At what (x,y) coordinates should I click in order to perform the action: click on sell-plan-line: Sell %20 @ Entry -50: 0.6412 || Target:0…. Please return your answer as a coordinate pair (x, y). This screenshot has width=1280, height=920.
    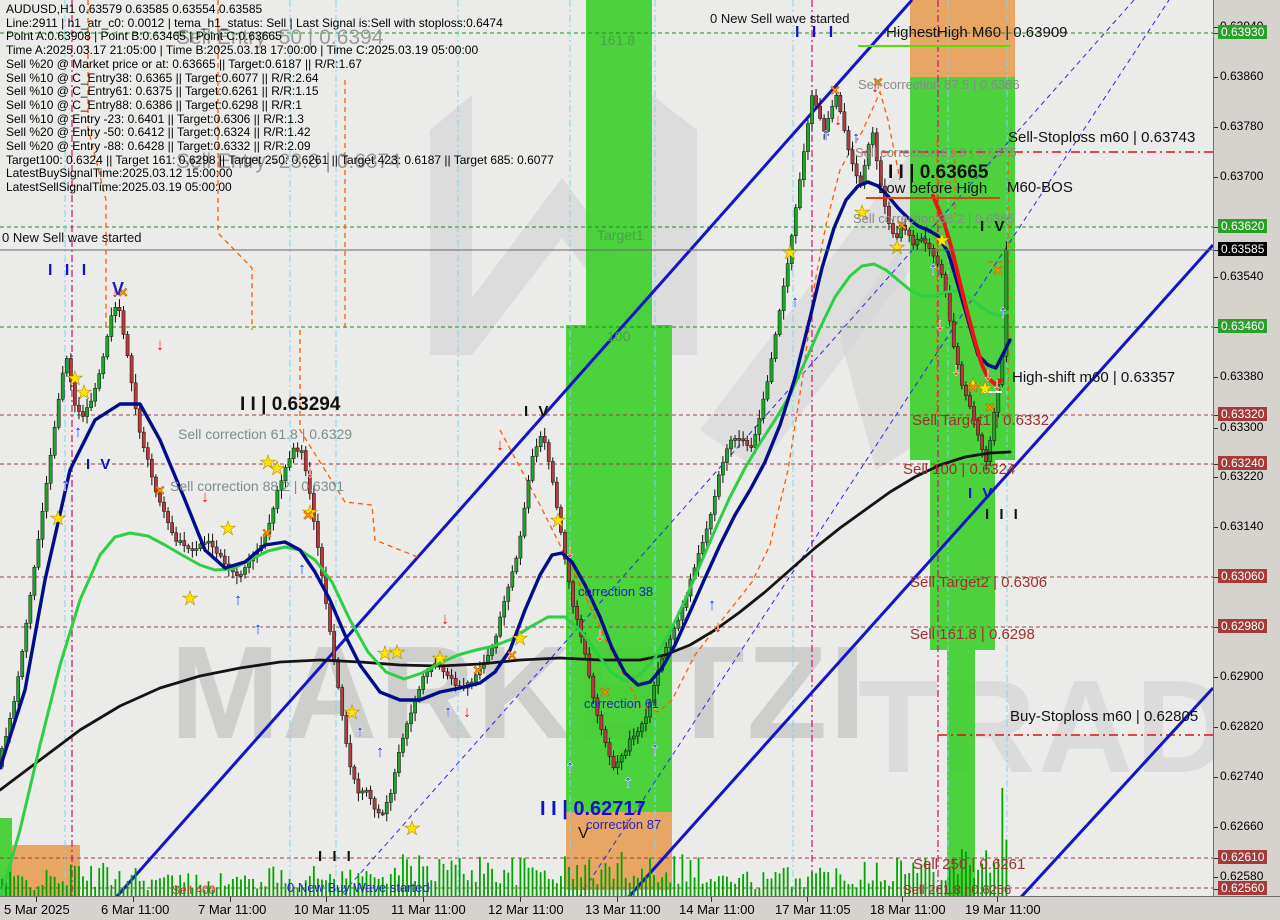
    Looking at the image, I should click on (158, 132).